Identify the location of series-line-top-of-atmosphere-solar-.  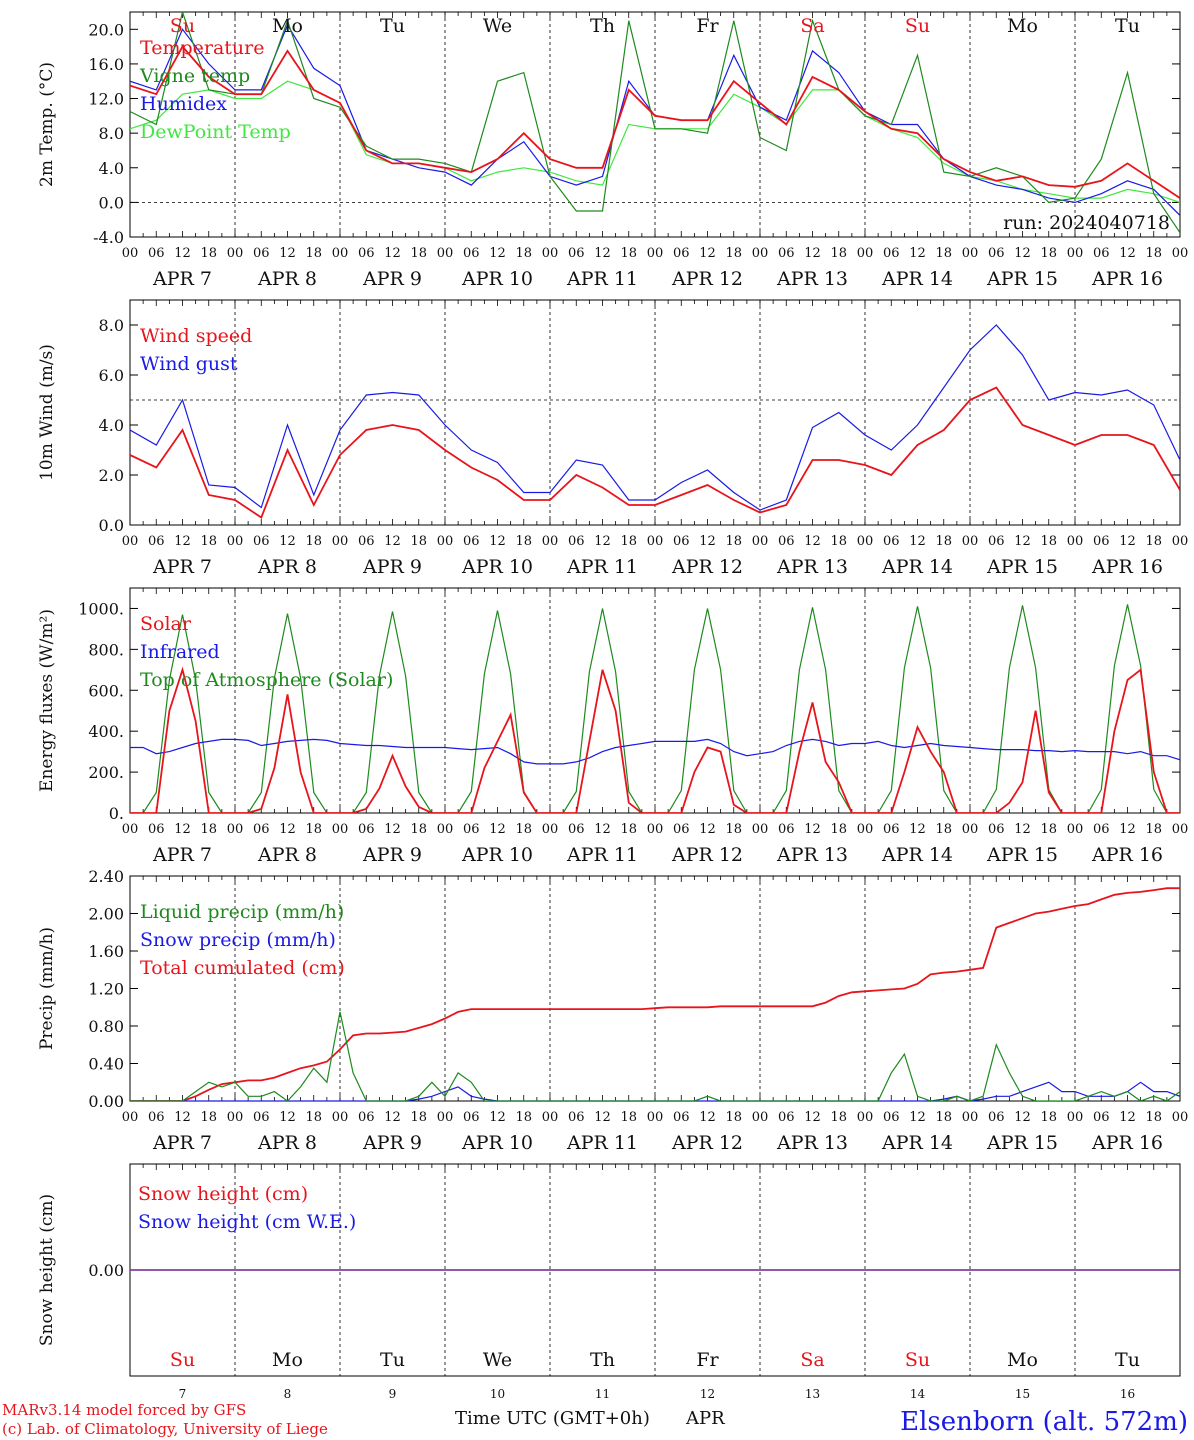
(655, 708).